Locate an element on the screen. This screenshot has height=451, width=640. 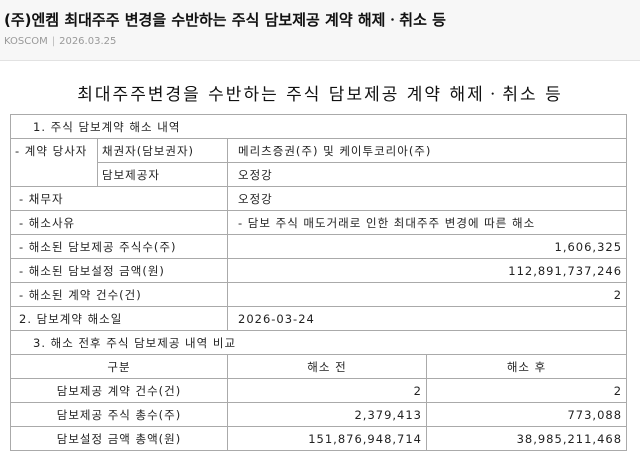
amount-value: 112,891,737,246 is located at coordinates (427, 270).